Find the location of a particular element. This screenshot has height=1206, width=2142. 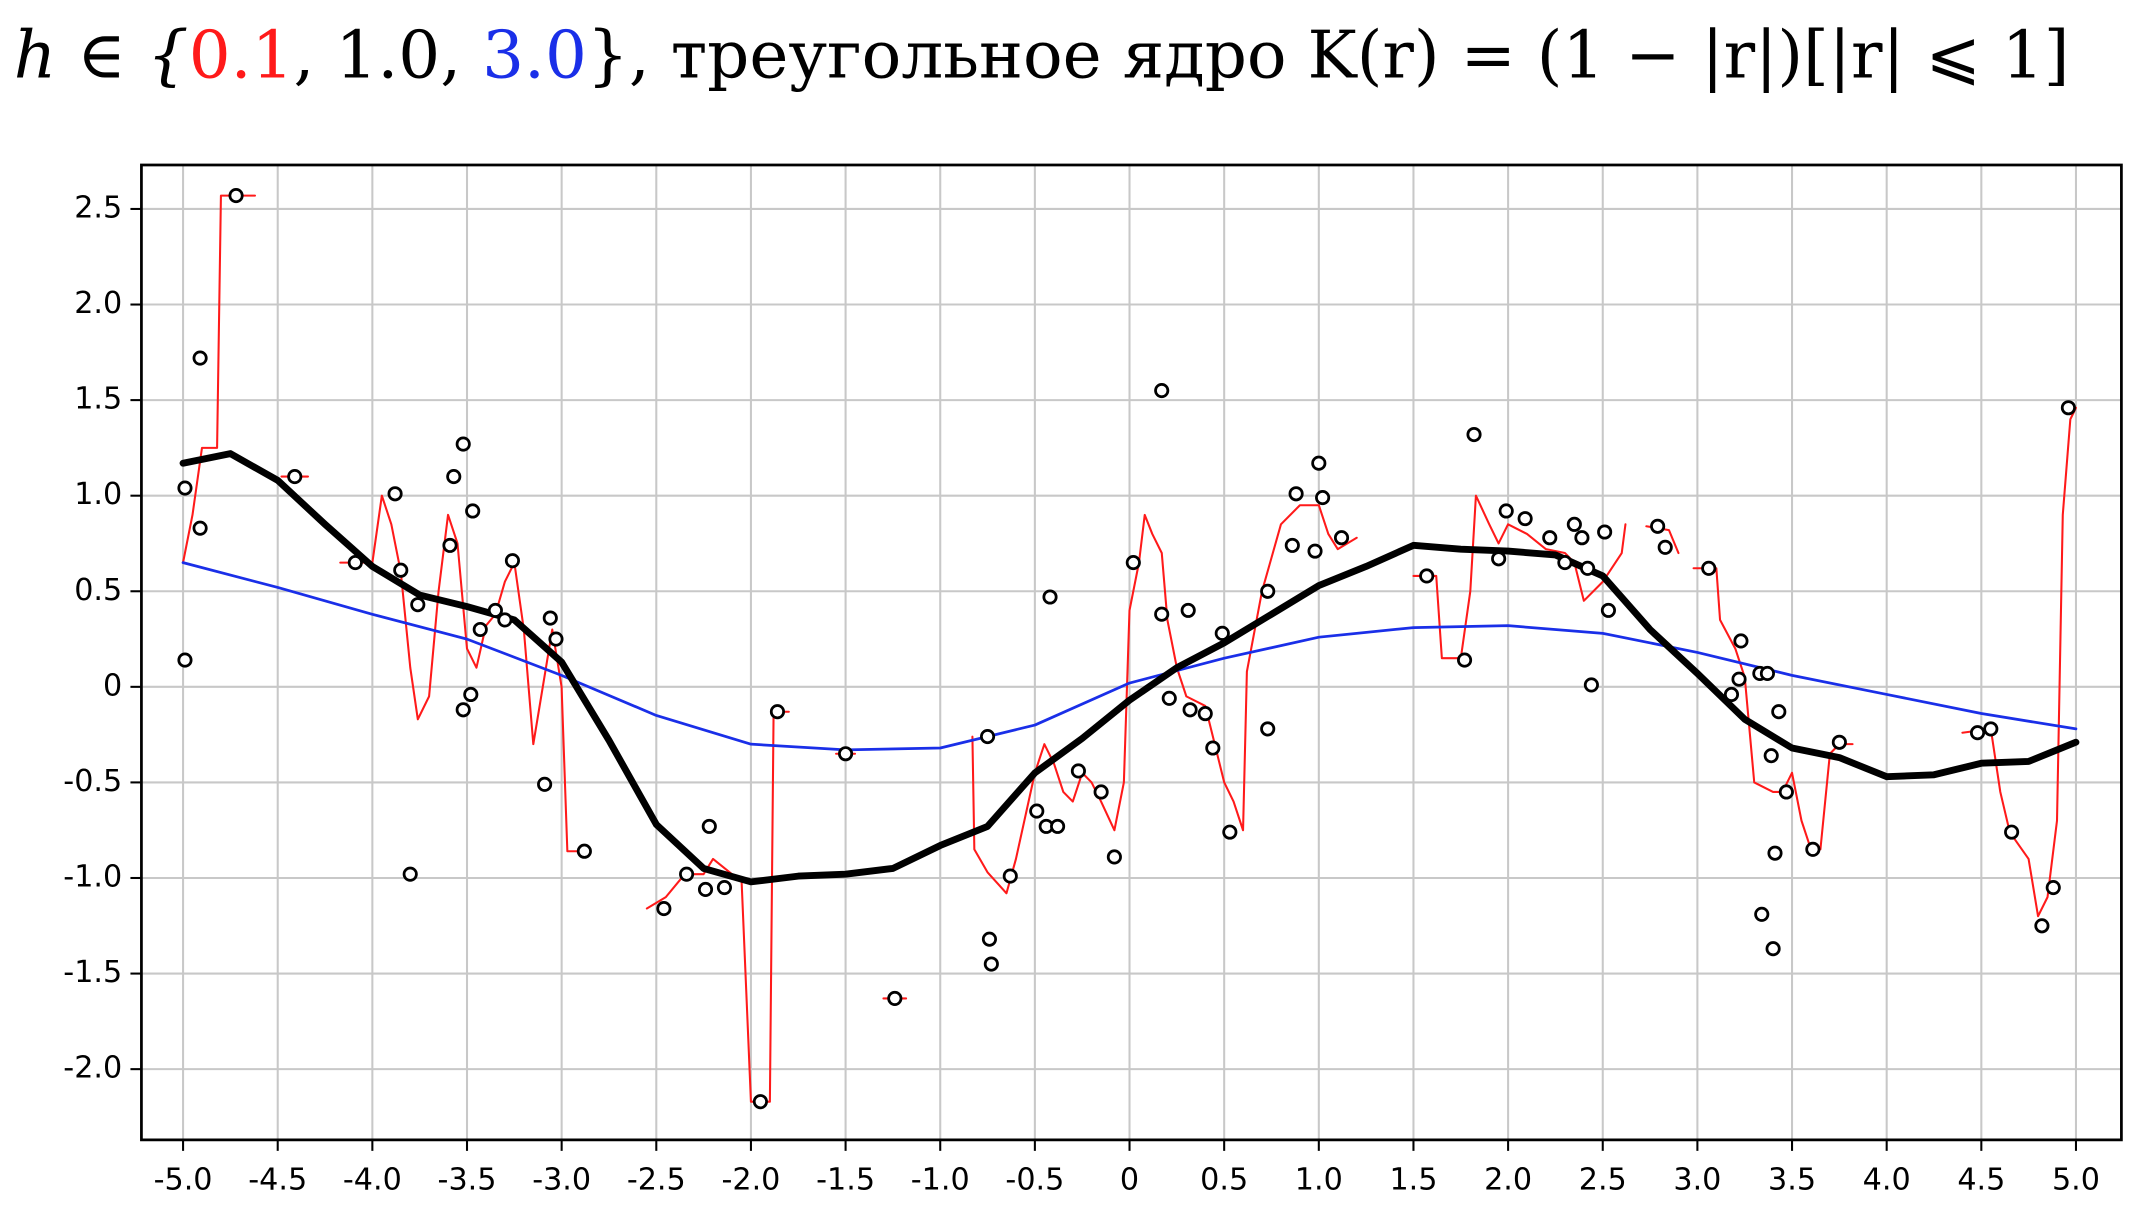

x-tick-label: 1.5 is located at coordinates (1413, 1180).